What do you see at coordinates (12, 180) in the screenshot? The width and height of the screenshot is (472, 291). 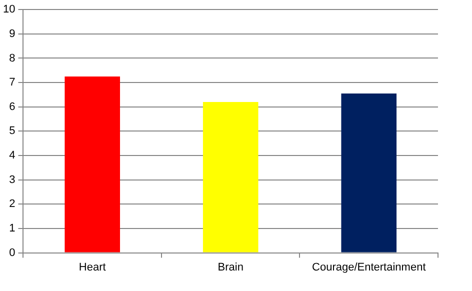 I see `y-tick-label: 3` at bounding box center [12, 180].